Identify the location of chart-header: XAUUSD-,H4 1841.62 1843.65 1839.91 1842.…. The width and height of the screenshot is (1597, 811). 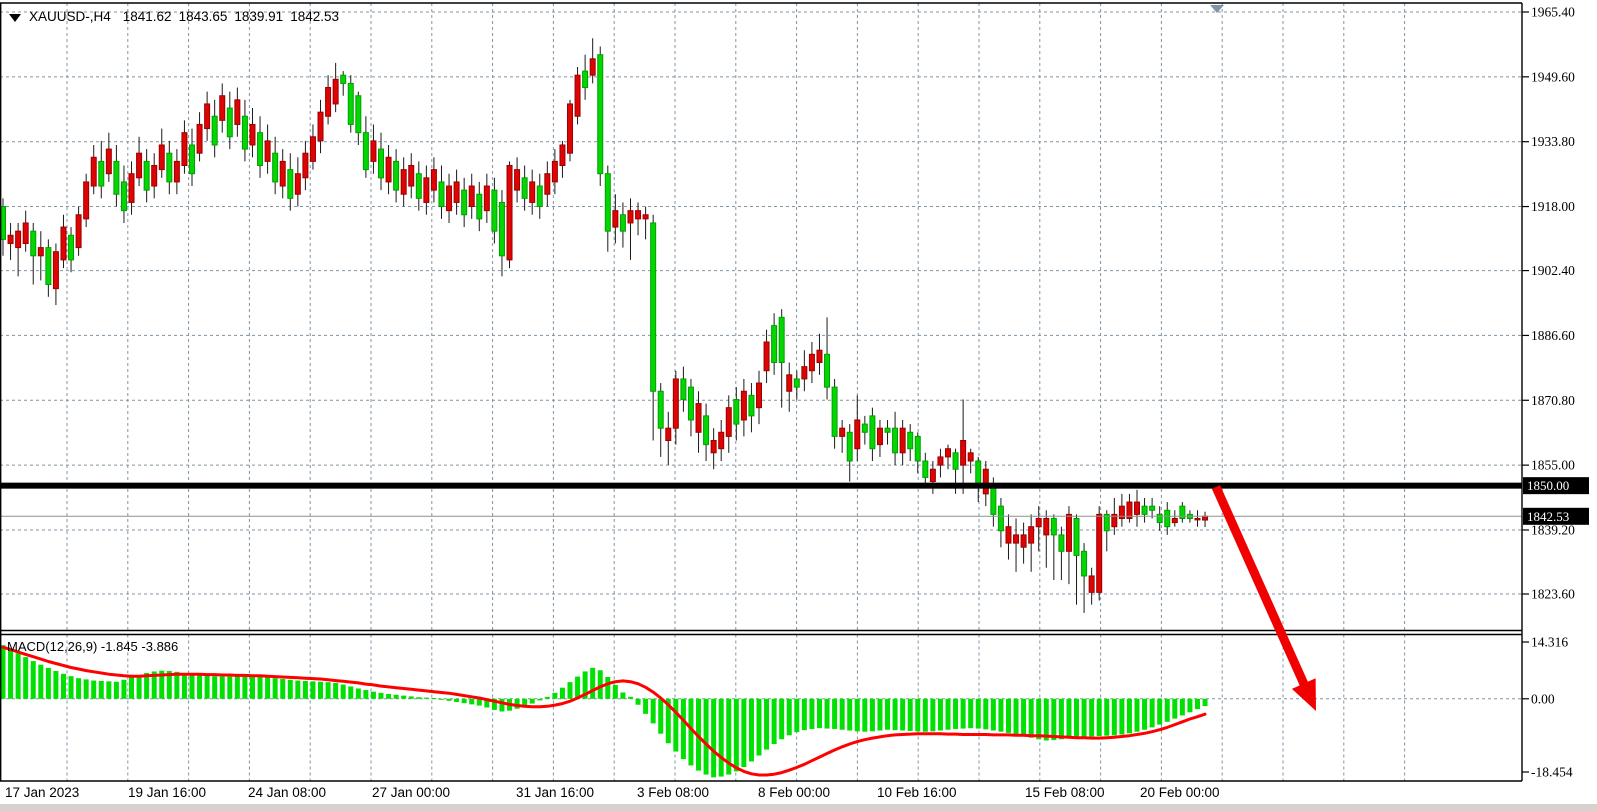
(176, 16).